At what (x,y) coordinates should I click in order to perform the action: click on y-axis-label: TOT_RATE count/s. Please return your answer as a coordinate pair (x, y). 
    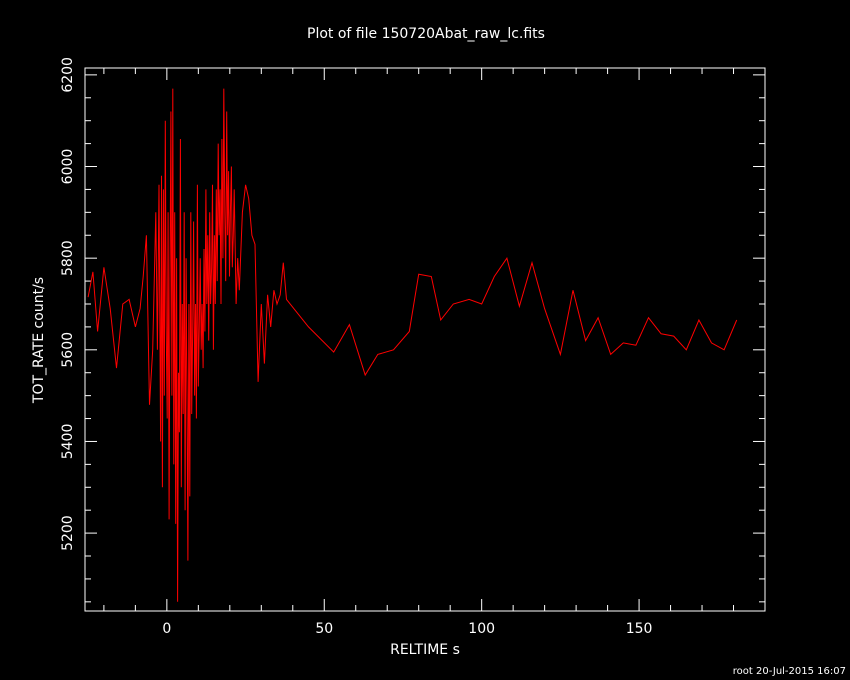
    Looking at the image, I should click on (39, 340).